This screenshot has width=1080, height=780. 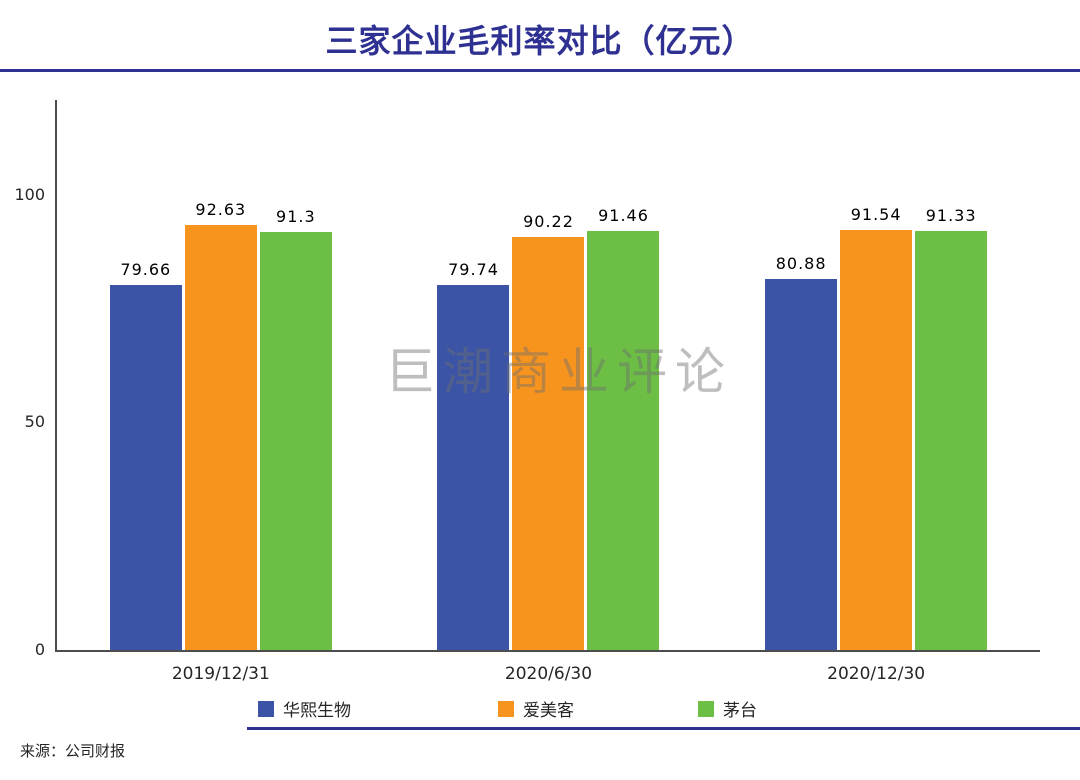 I want to click on x-axis-label-2020-6-30: 2020/6/30, so click(x=548, y=674).